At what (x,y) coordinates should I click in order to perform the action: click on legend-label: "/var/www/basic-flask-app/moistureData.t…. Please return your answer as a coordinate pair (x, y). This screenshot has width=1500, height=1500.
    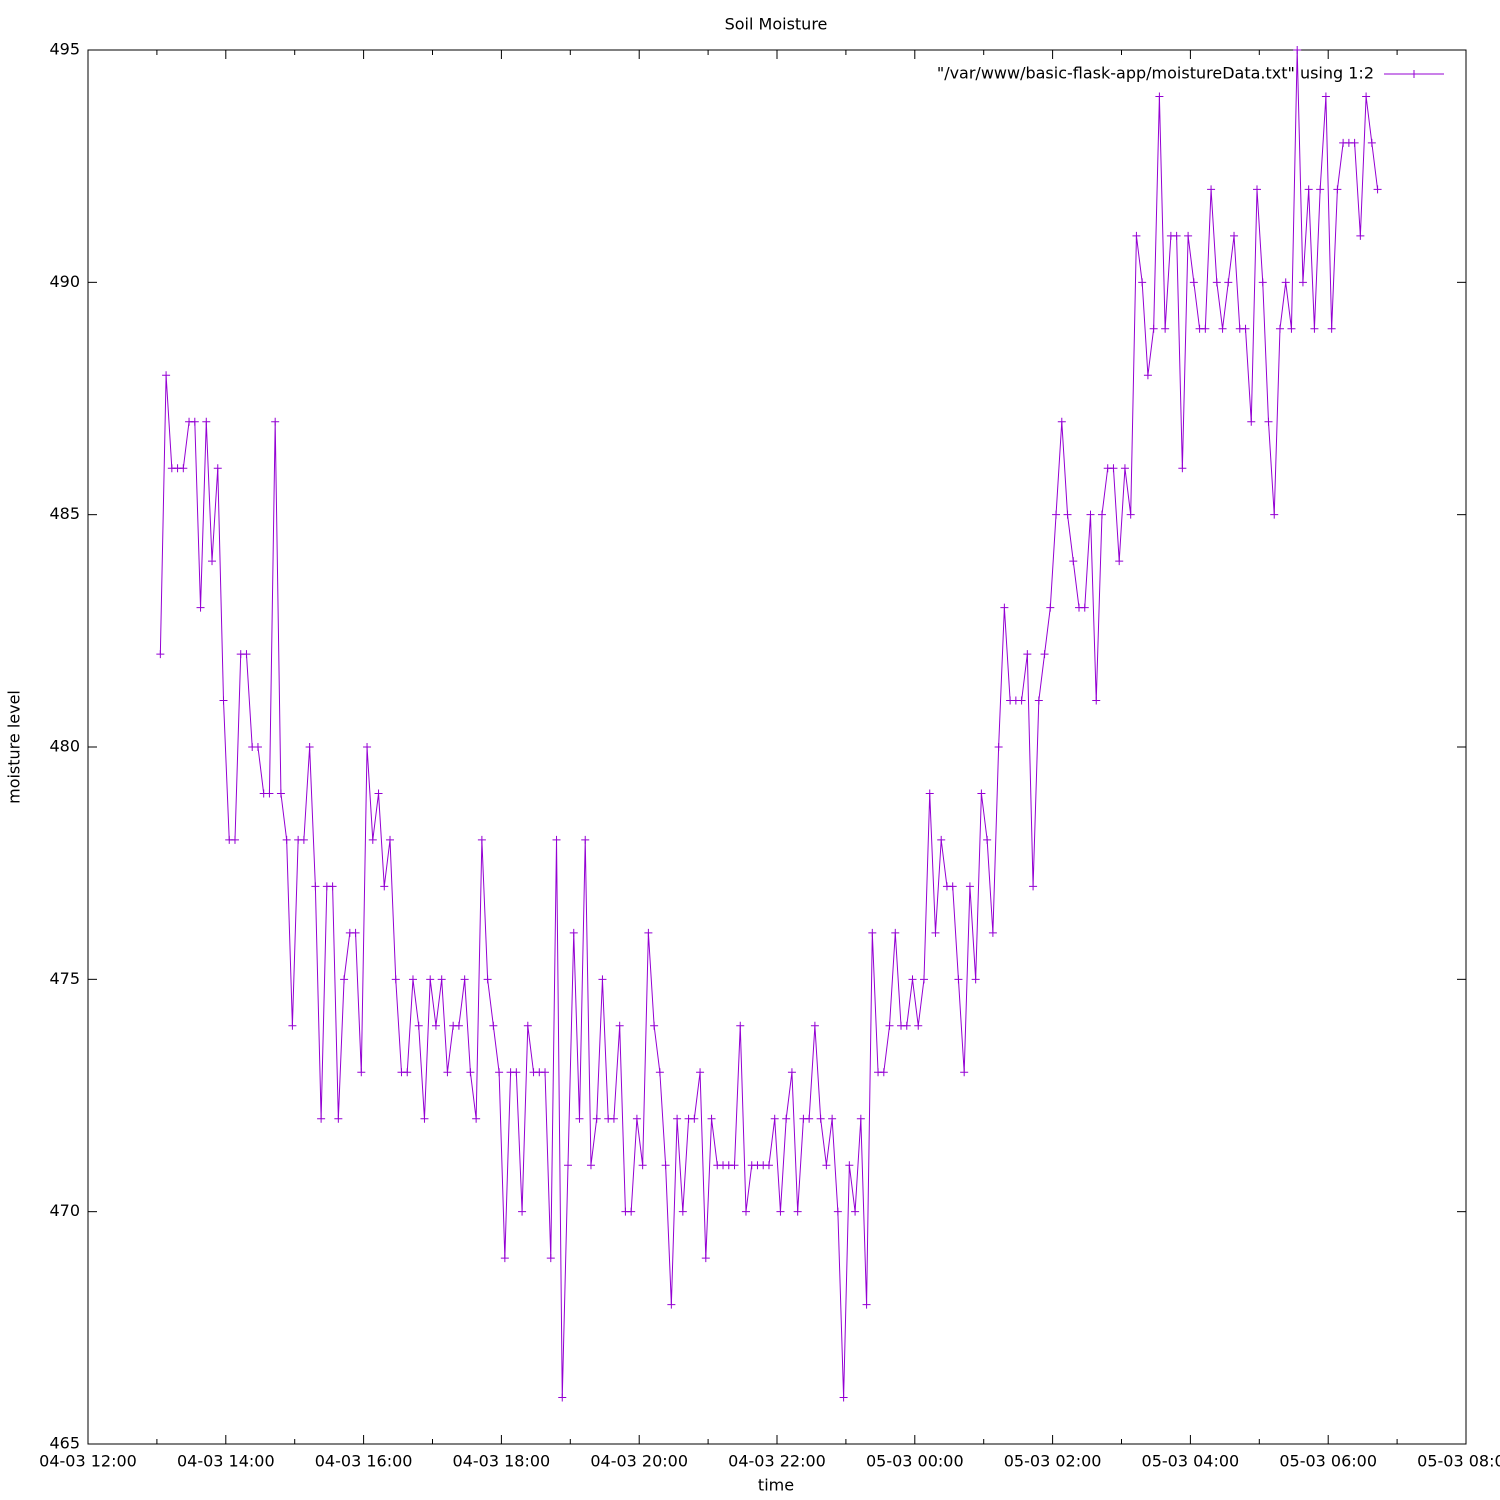
    Looking at the image, I should click on (1155, 73).